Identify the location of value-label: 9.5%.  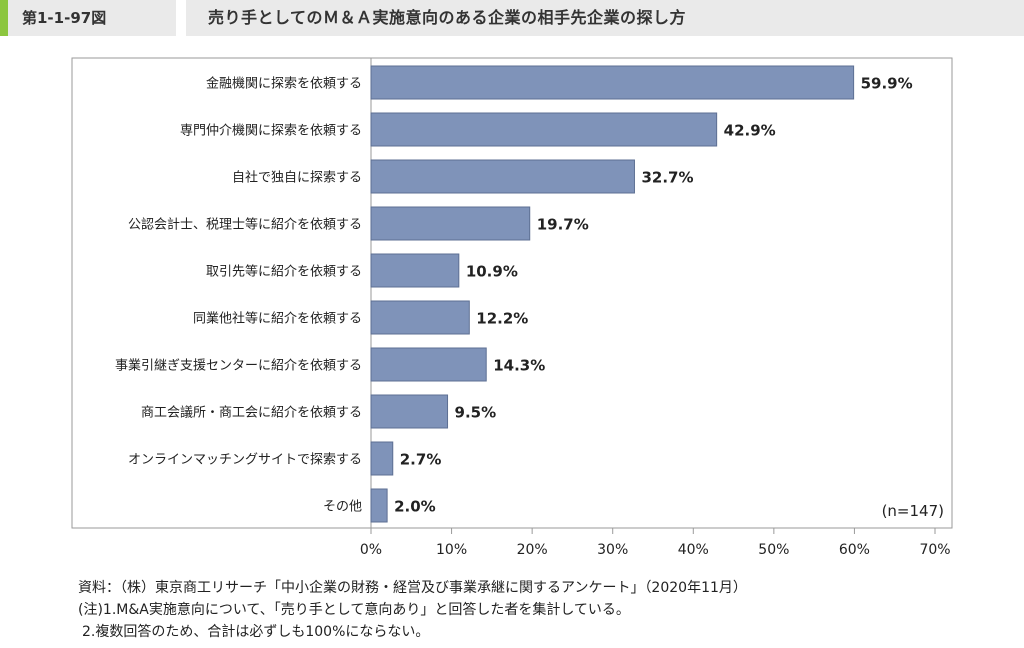
(476, 413).